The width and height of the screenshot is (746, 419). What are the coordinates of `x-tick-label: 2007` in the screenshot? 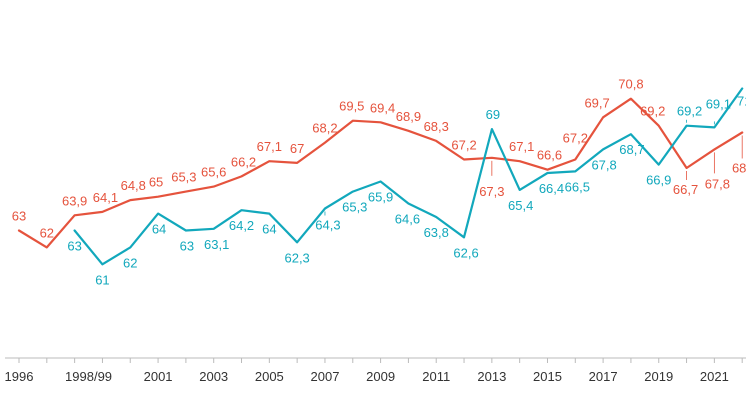 It's located at (325, 376).